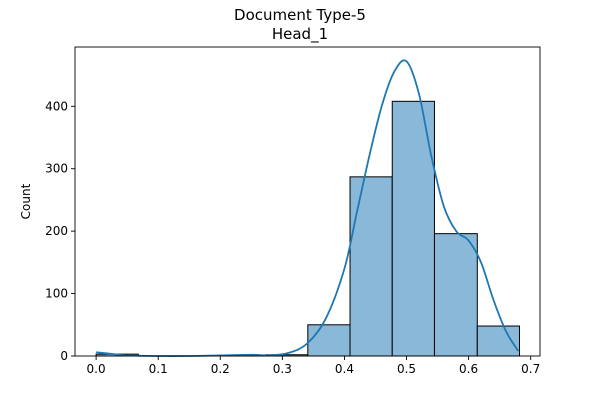 This screenshot has height=400, width=600. What do you see at coordinates (530, 369) in the screenshot?
I see `x-tick-label-7: 0.7` at bounding box center [530, 369].